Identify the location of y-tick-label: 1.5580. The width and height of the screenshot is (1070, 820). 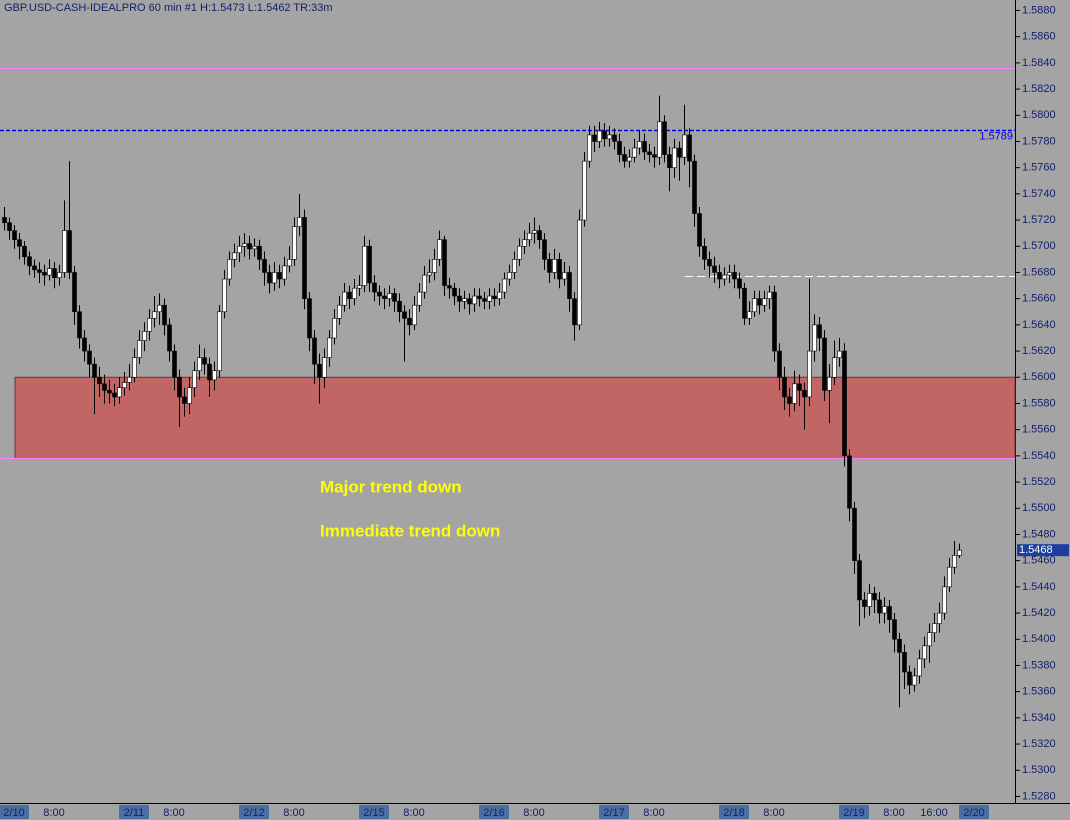
(1039, 403).